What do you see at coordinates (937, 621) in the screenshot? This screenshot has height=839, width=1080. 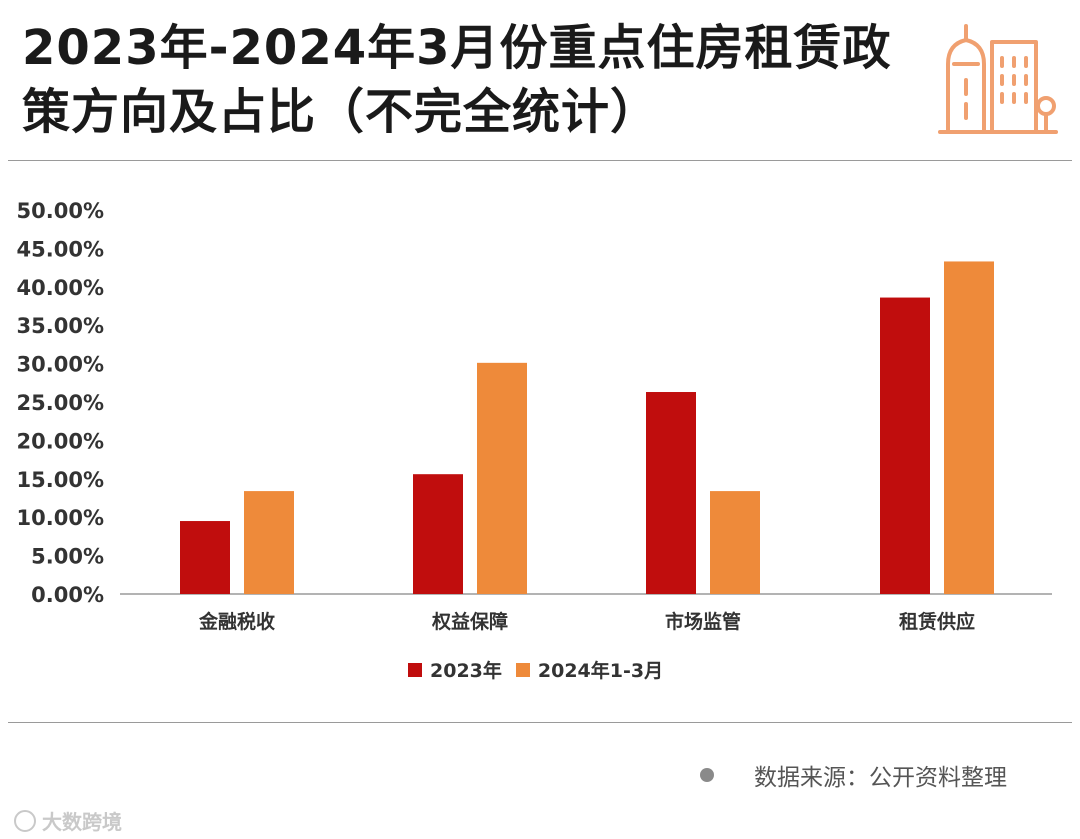 I see `x-category-label: 租赁供应` at bounding box center [937, 621].